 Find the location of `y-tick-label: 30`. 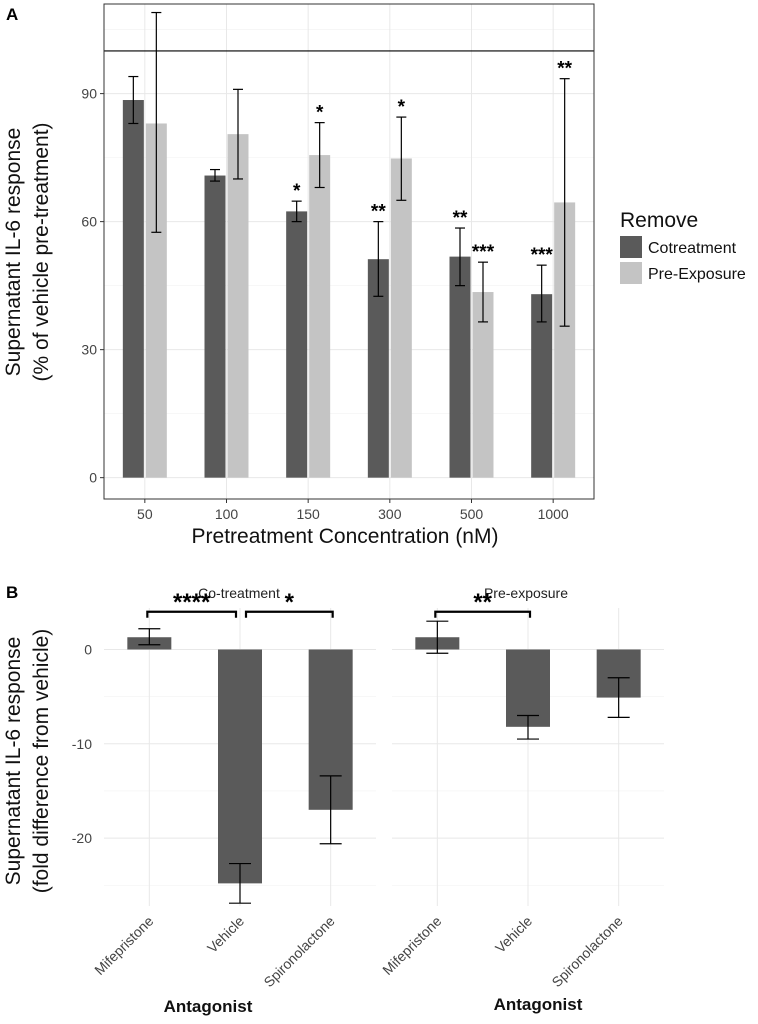

y-tick-label: 30 is located at coordinates (89, 350).